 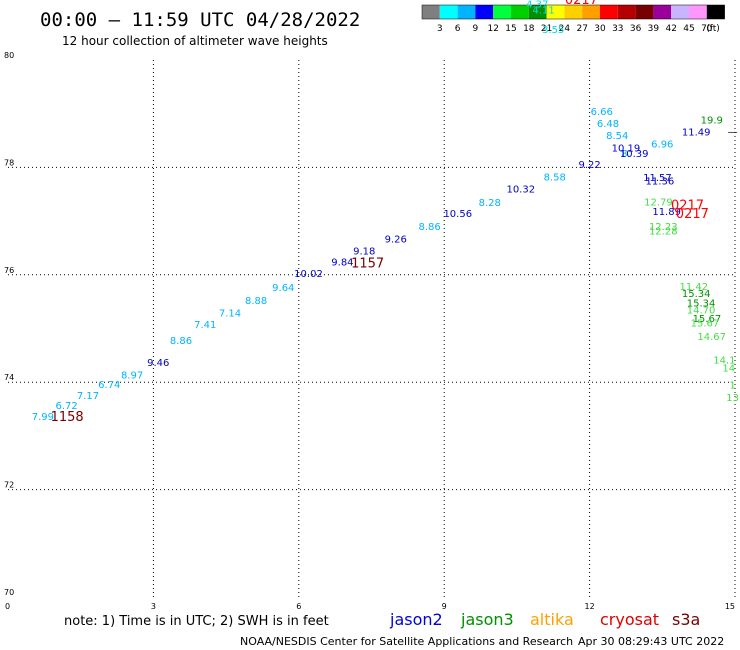 What do you see at coordinates (283, 288) in the screenshot?
I see `wave-height-label: 9.64` at bounding box center [283, 288].